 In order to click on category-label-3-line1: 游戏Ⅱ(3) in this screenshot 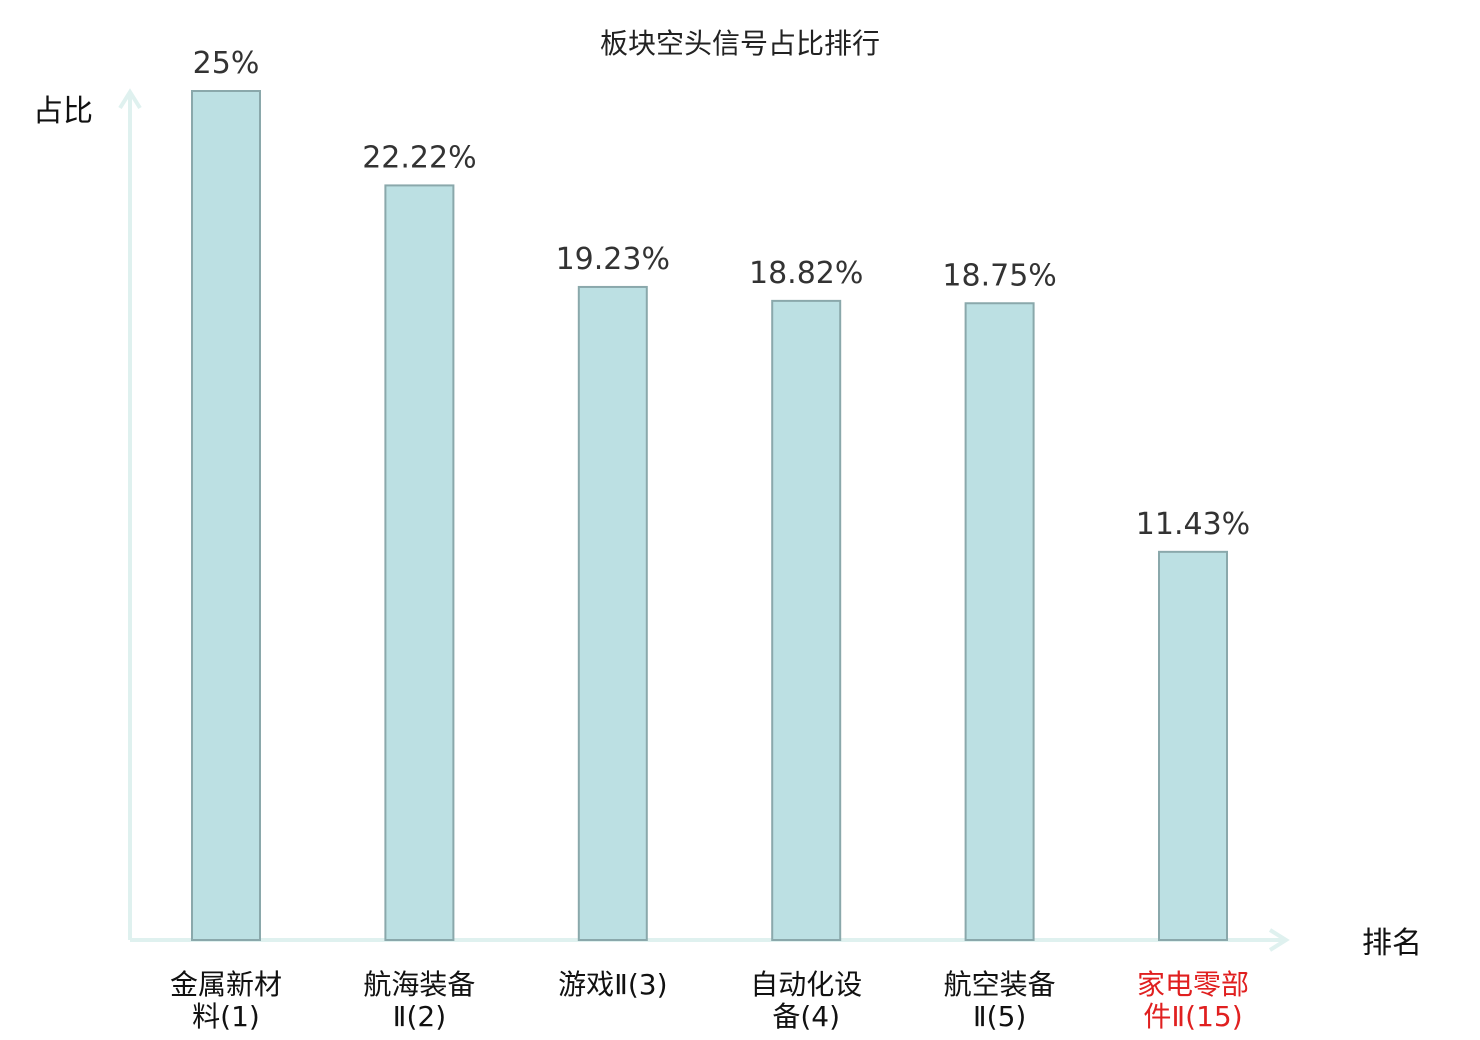, I will do `click(612, 984)`.